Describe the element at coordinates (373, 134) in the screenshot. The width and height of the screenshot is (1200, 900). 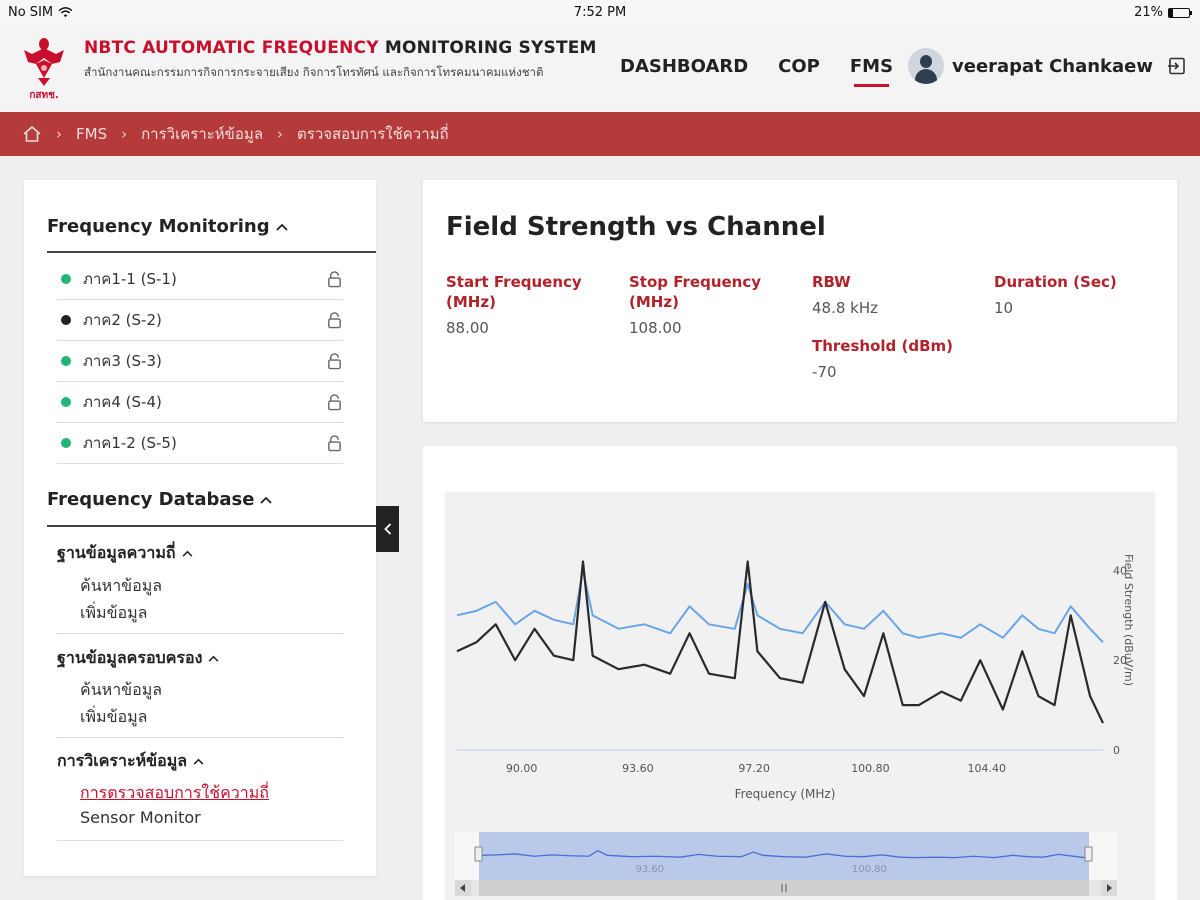
I see `breadcrumb-current: ตรวจสอบการใช้ความถี่` at that location.